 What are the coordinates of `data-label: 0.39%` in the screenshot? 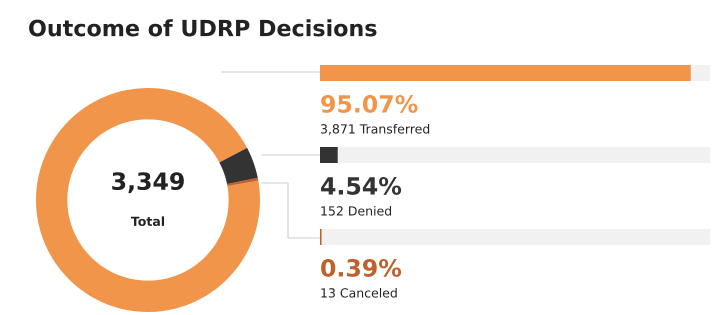 It's located at (361, 267).